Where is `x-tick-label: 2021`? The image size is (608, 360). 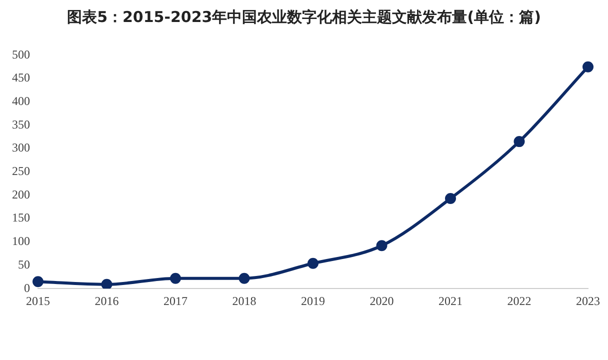
x-tick-label: 2021 is located at coordinates (450, 301).